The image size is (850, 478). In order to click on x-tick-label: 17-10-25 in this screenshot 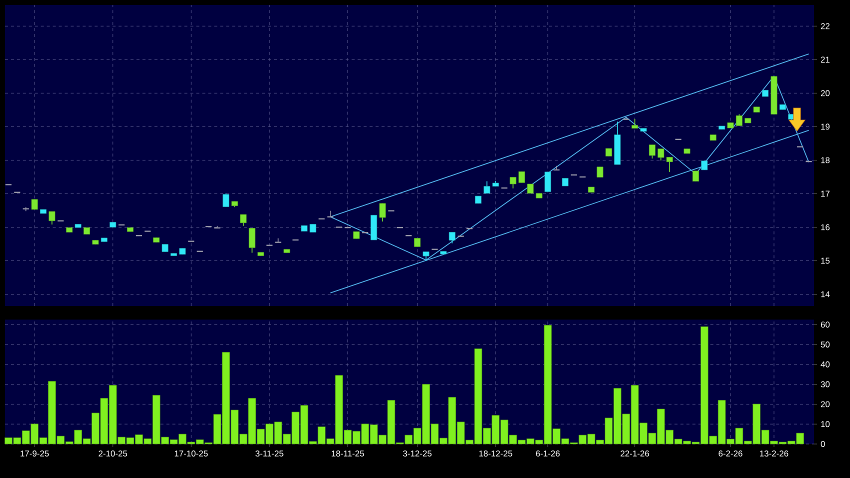, I will do `click(191, 453)`.